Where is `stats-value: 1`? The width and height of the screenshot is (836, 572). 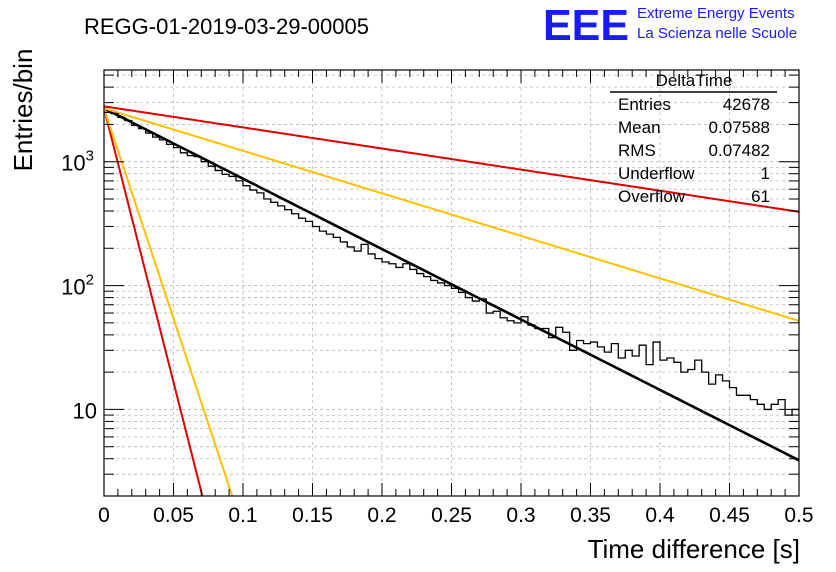 stats-value: 1 is located at coordinates (765, 173).